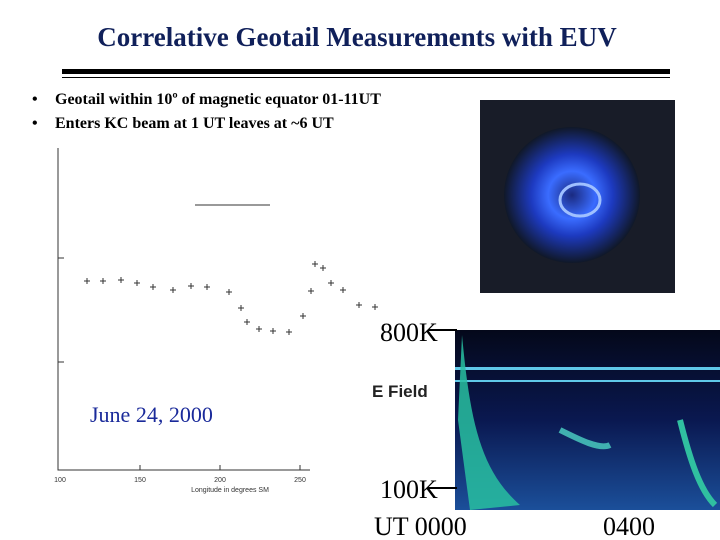  I want to click on euv-ring, so click(580, 200).